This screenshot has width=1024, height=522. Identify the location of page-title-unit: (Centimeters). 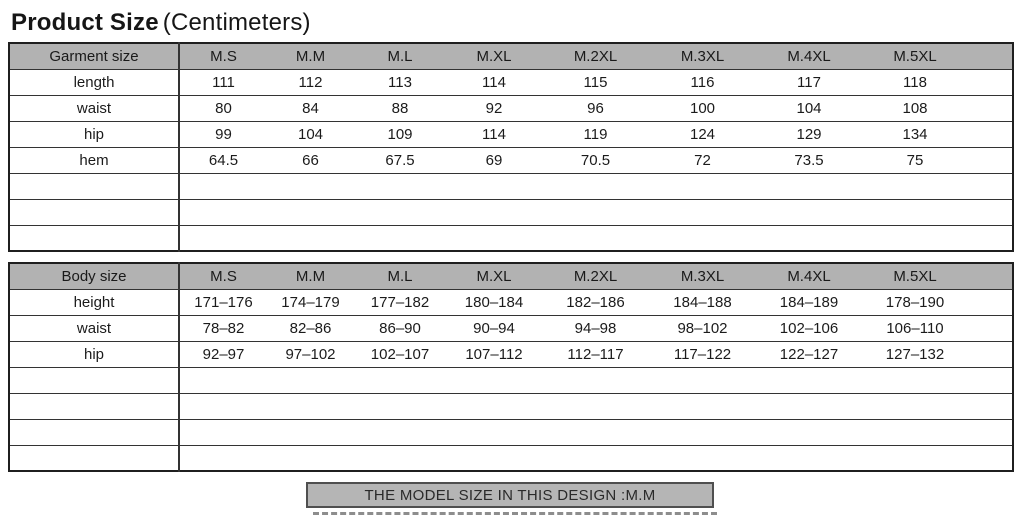
(236, 22).